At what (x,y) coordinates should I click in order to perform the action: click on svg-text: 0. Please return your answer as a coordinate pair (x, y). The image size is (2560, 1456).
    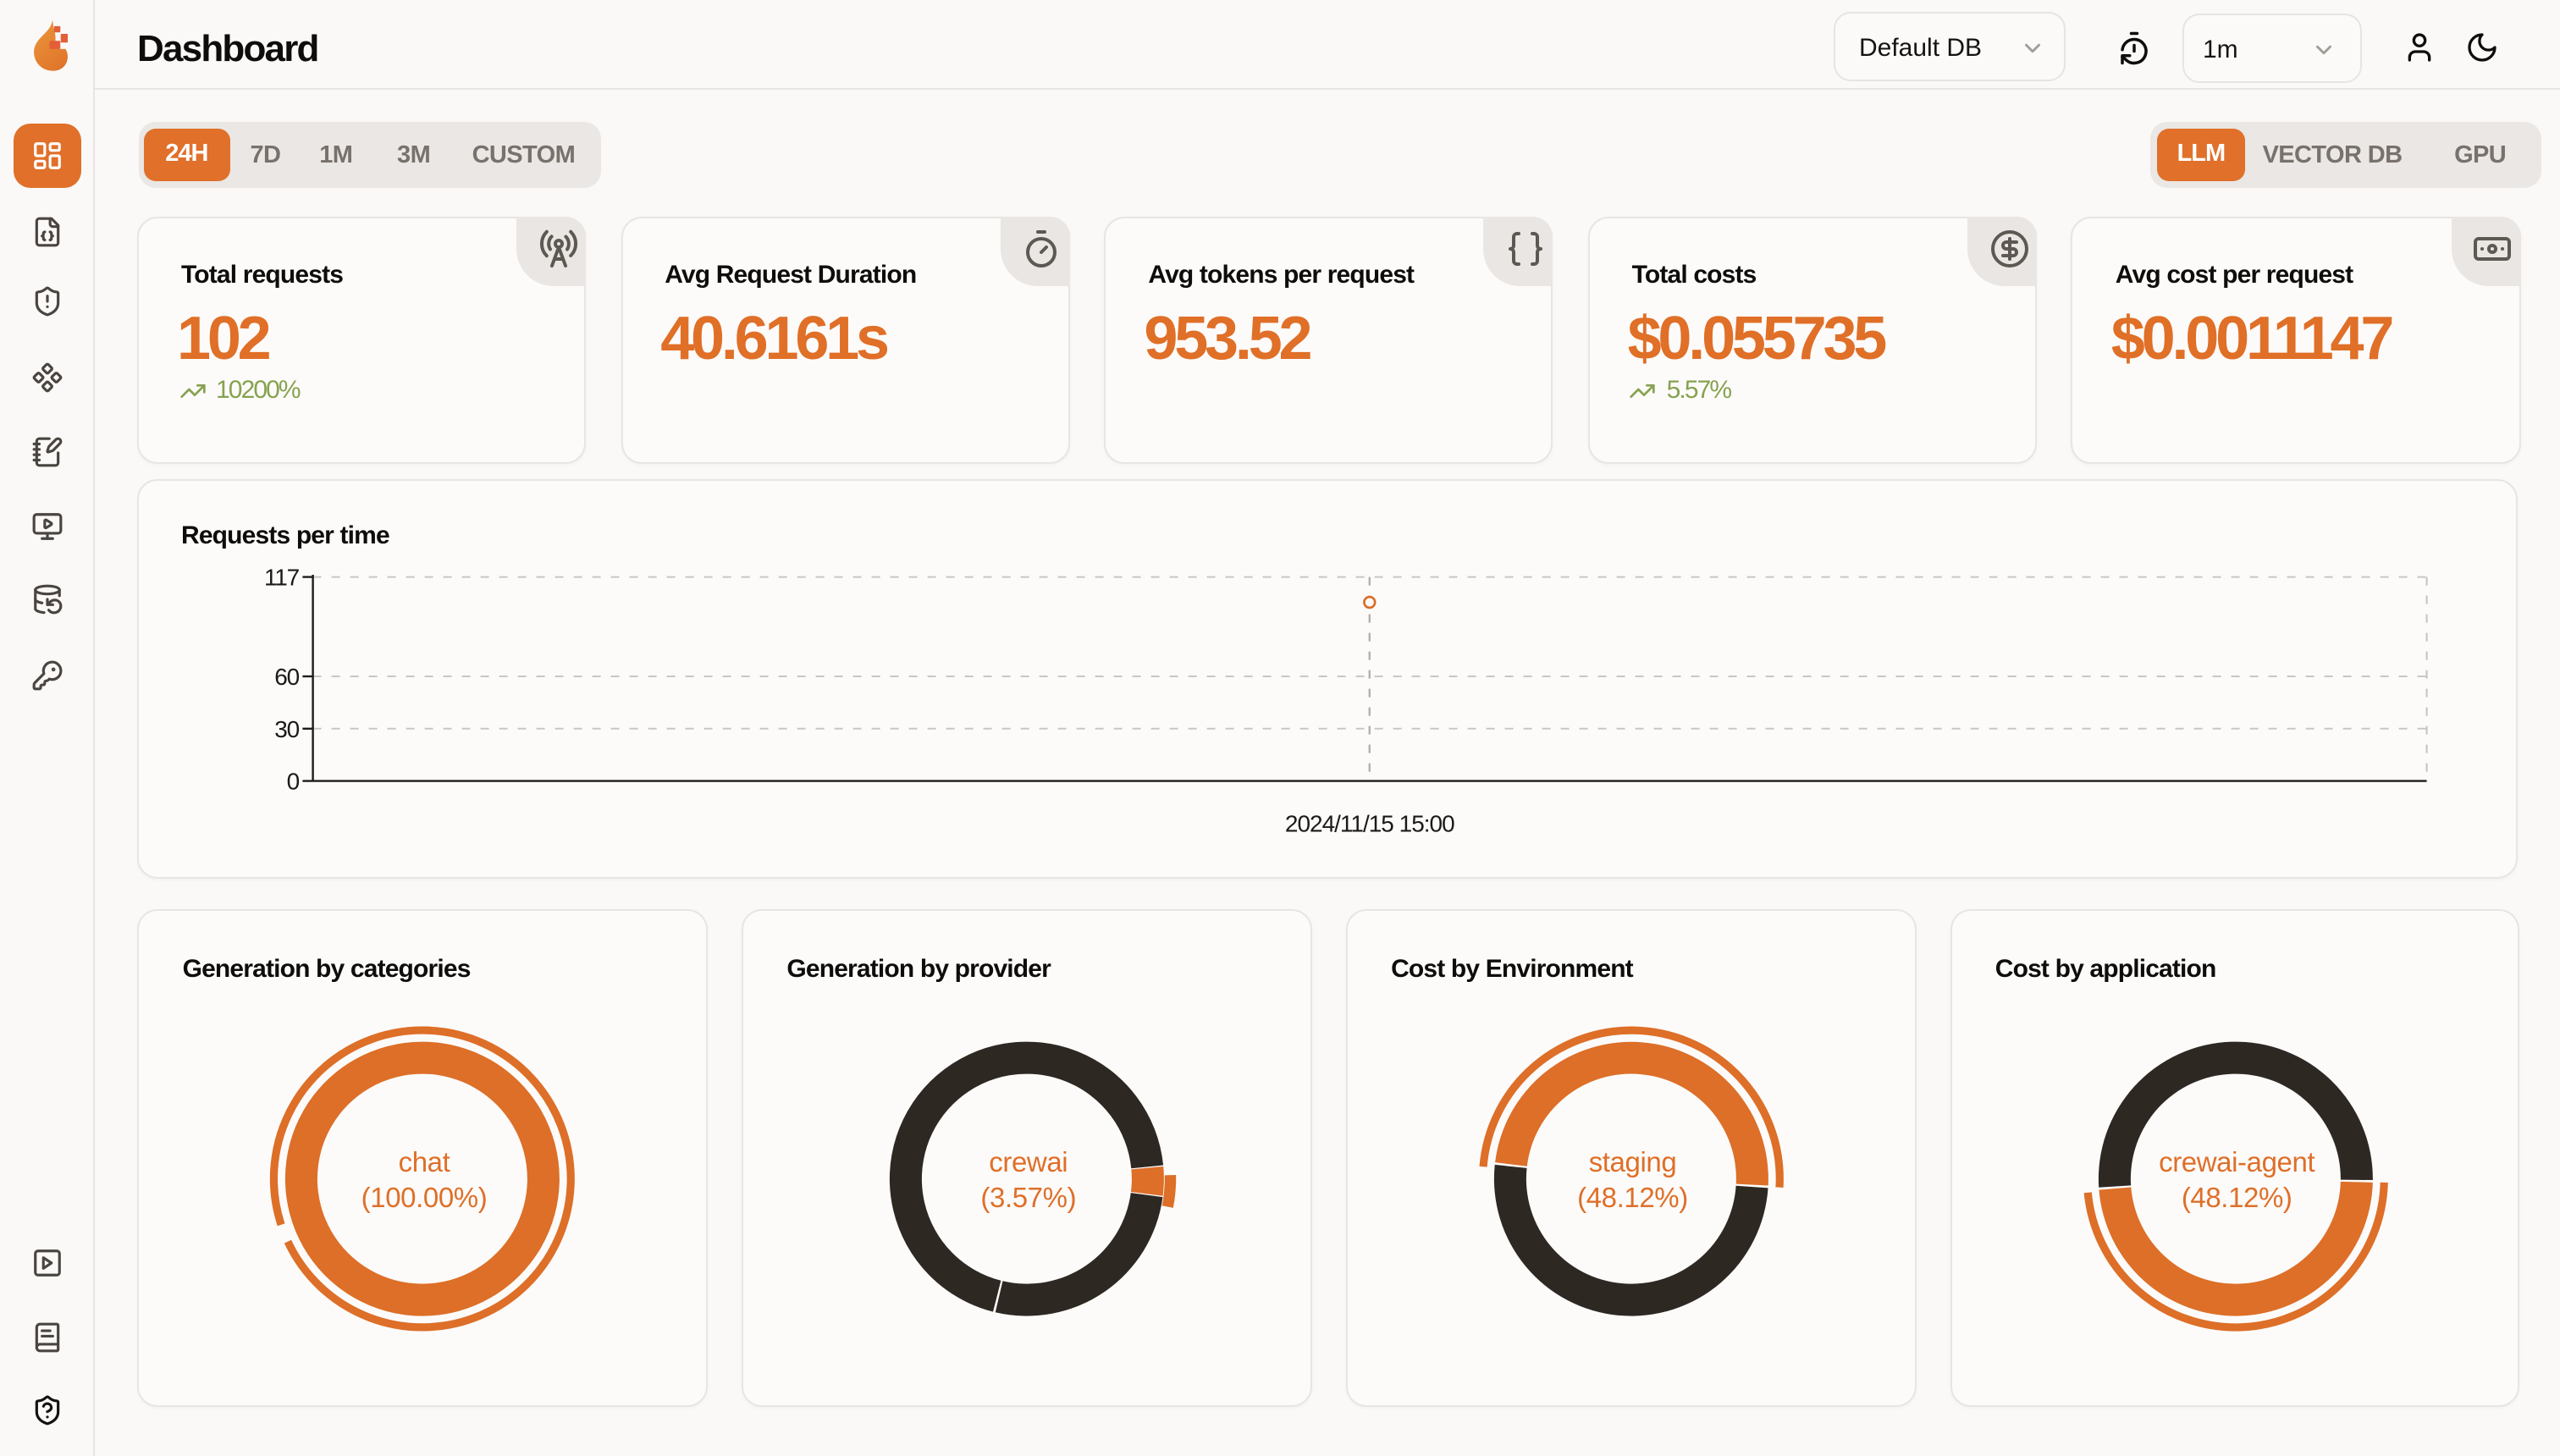
    Looking at the image, I should click on (293, 781).